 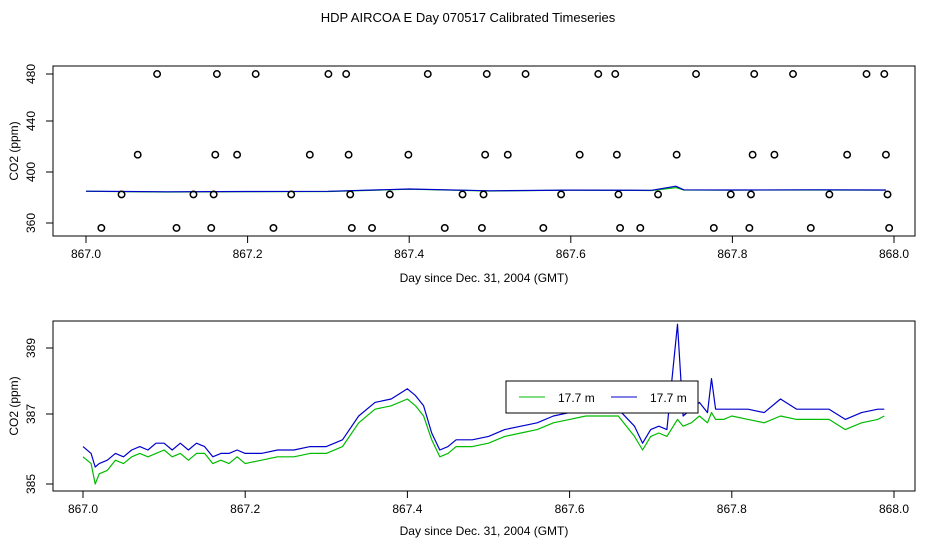 What do you see at coordinates (485, 189) in the screenshot?
I see `series-line-top-blue` at bounding box center [485, 189].